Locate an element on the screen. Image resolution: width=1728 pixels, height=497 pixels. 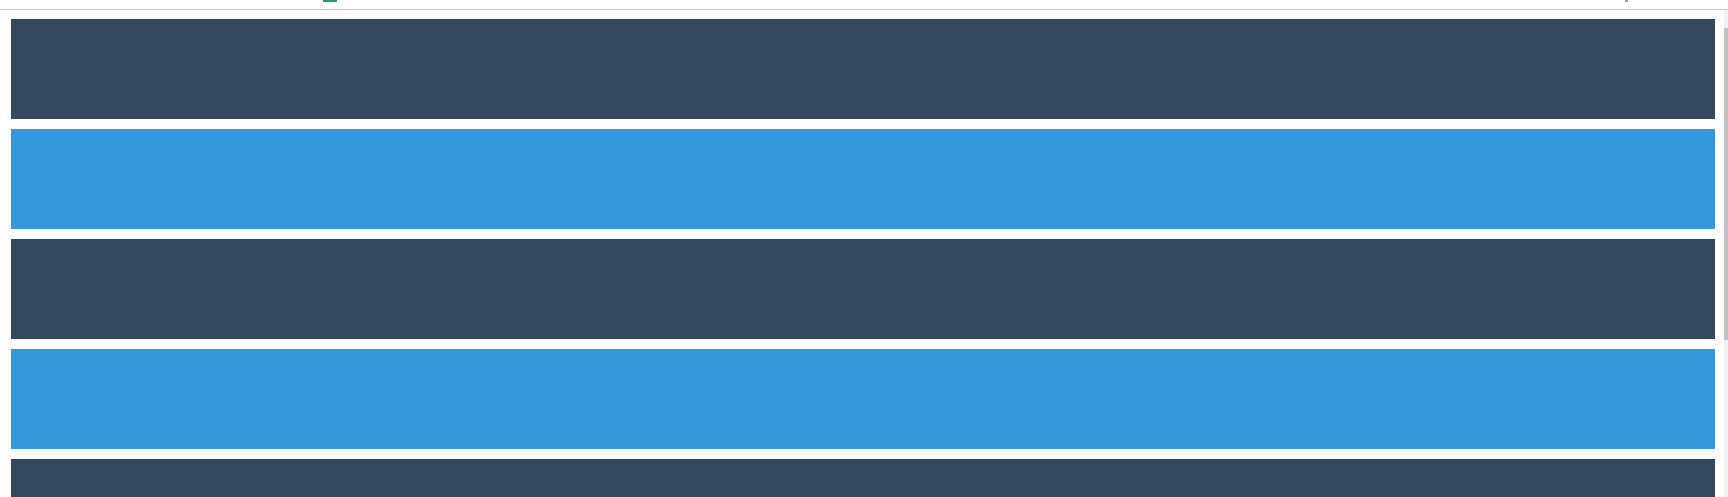
tab-indicator-icon is located at coordinates (330, 1).